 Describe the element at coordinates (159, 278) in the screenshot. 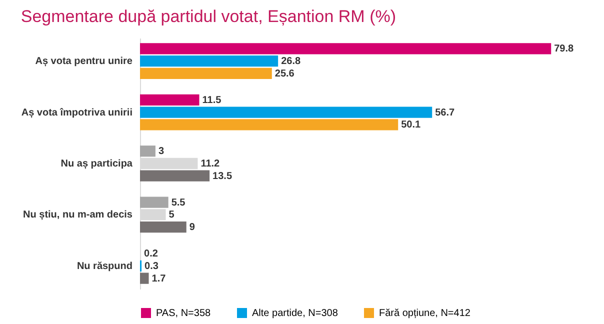

I see `data-label: 1.7` at that location.